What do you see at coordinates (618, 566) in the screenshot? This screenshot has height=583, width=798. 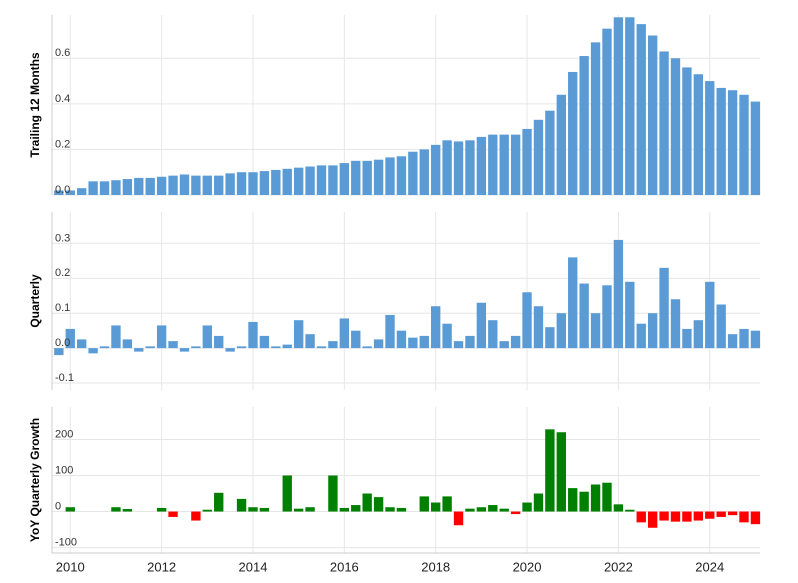 I see `x-tick-label: 2022` at bounding box center [618, 566].